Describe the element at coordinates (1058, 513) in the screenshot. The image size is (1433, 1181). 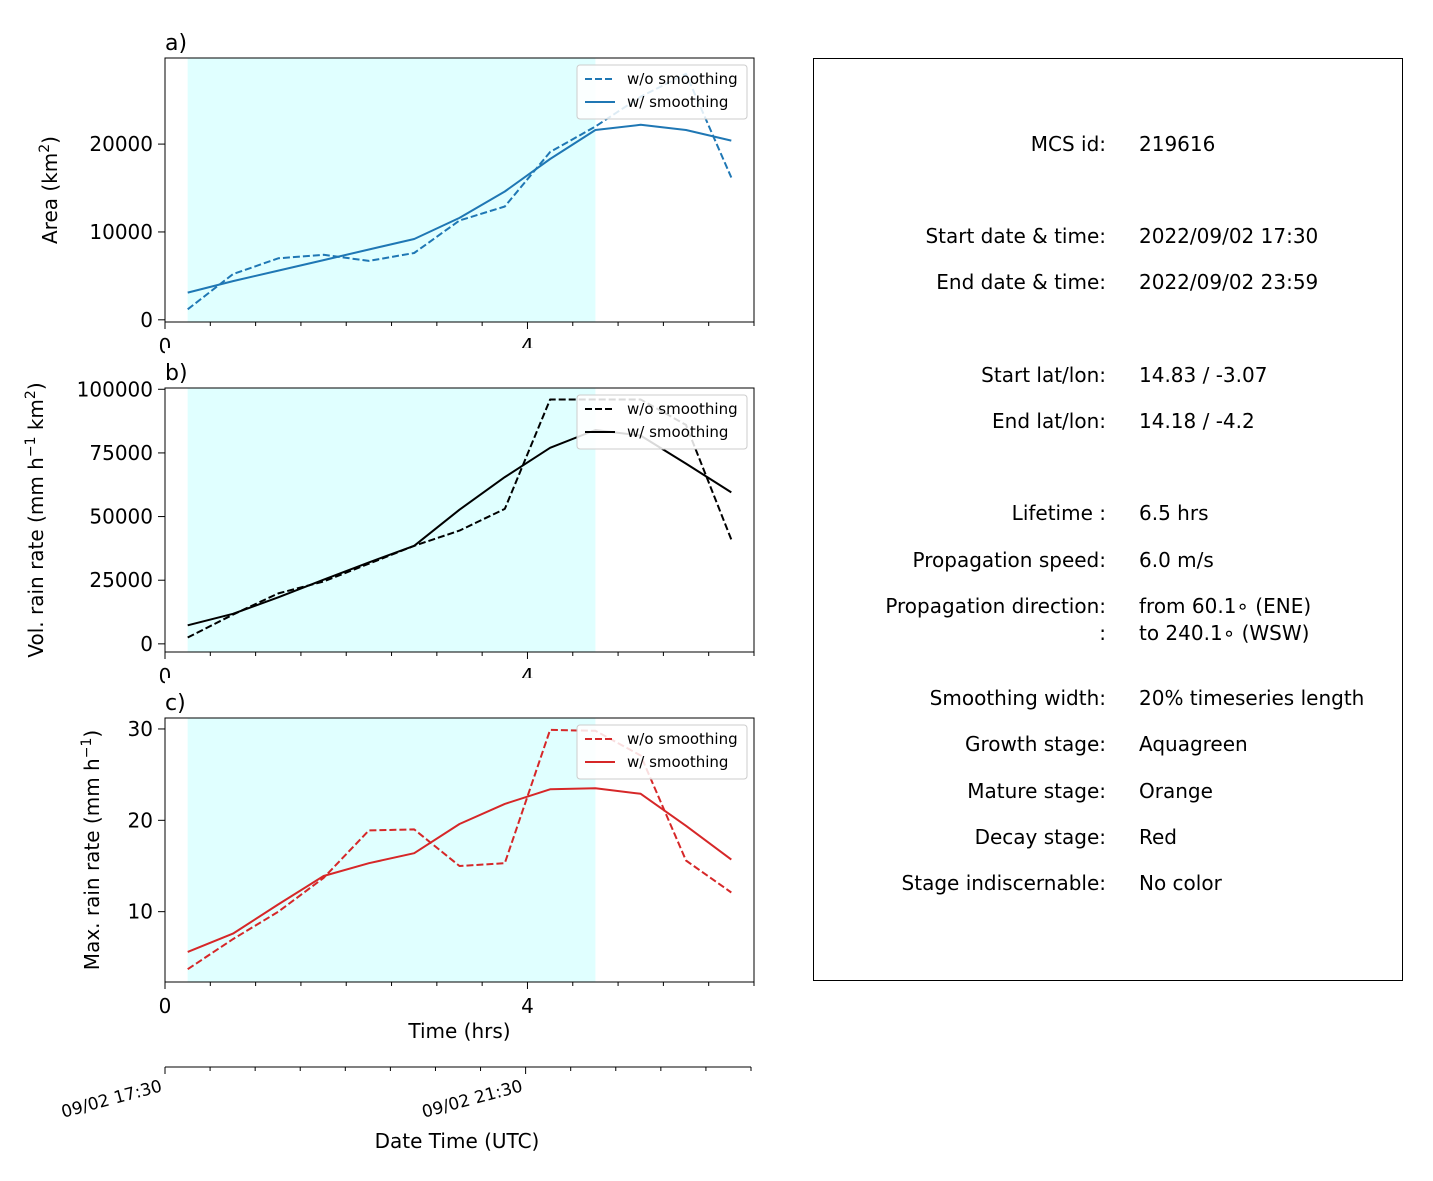
I see `lifetime-label: Lifetime :` at that location.